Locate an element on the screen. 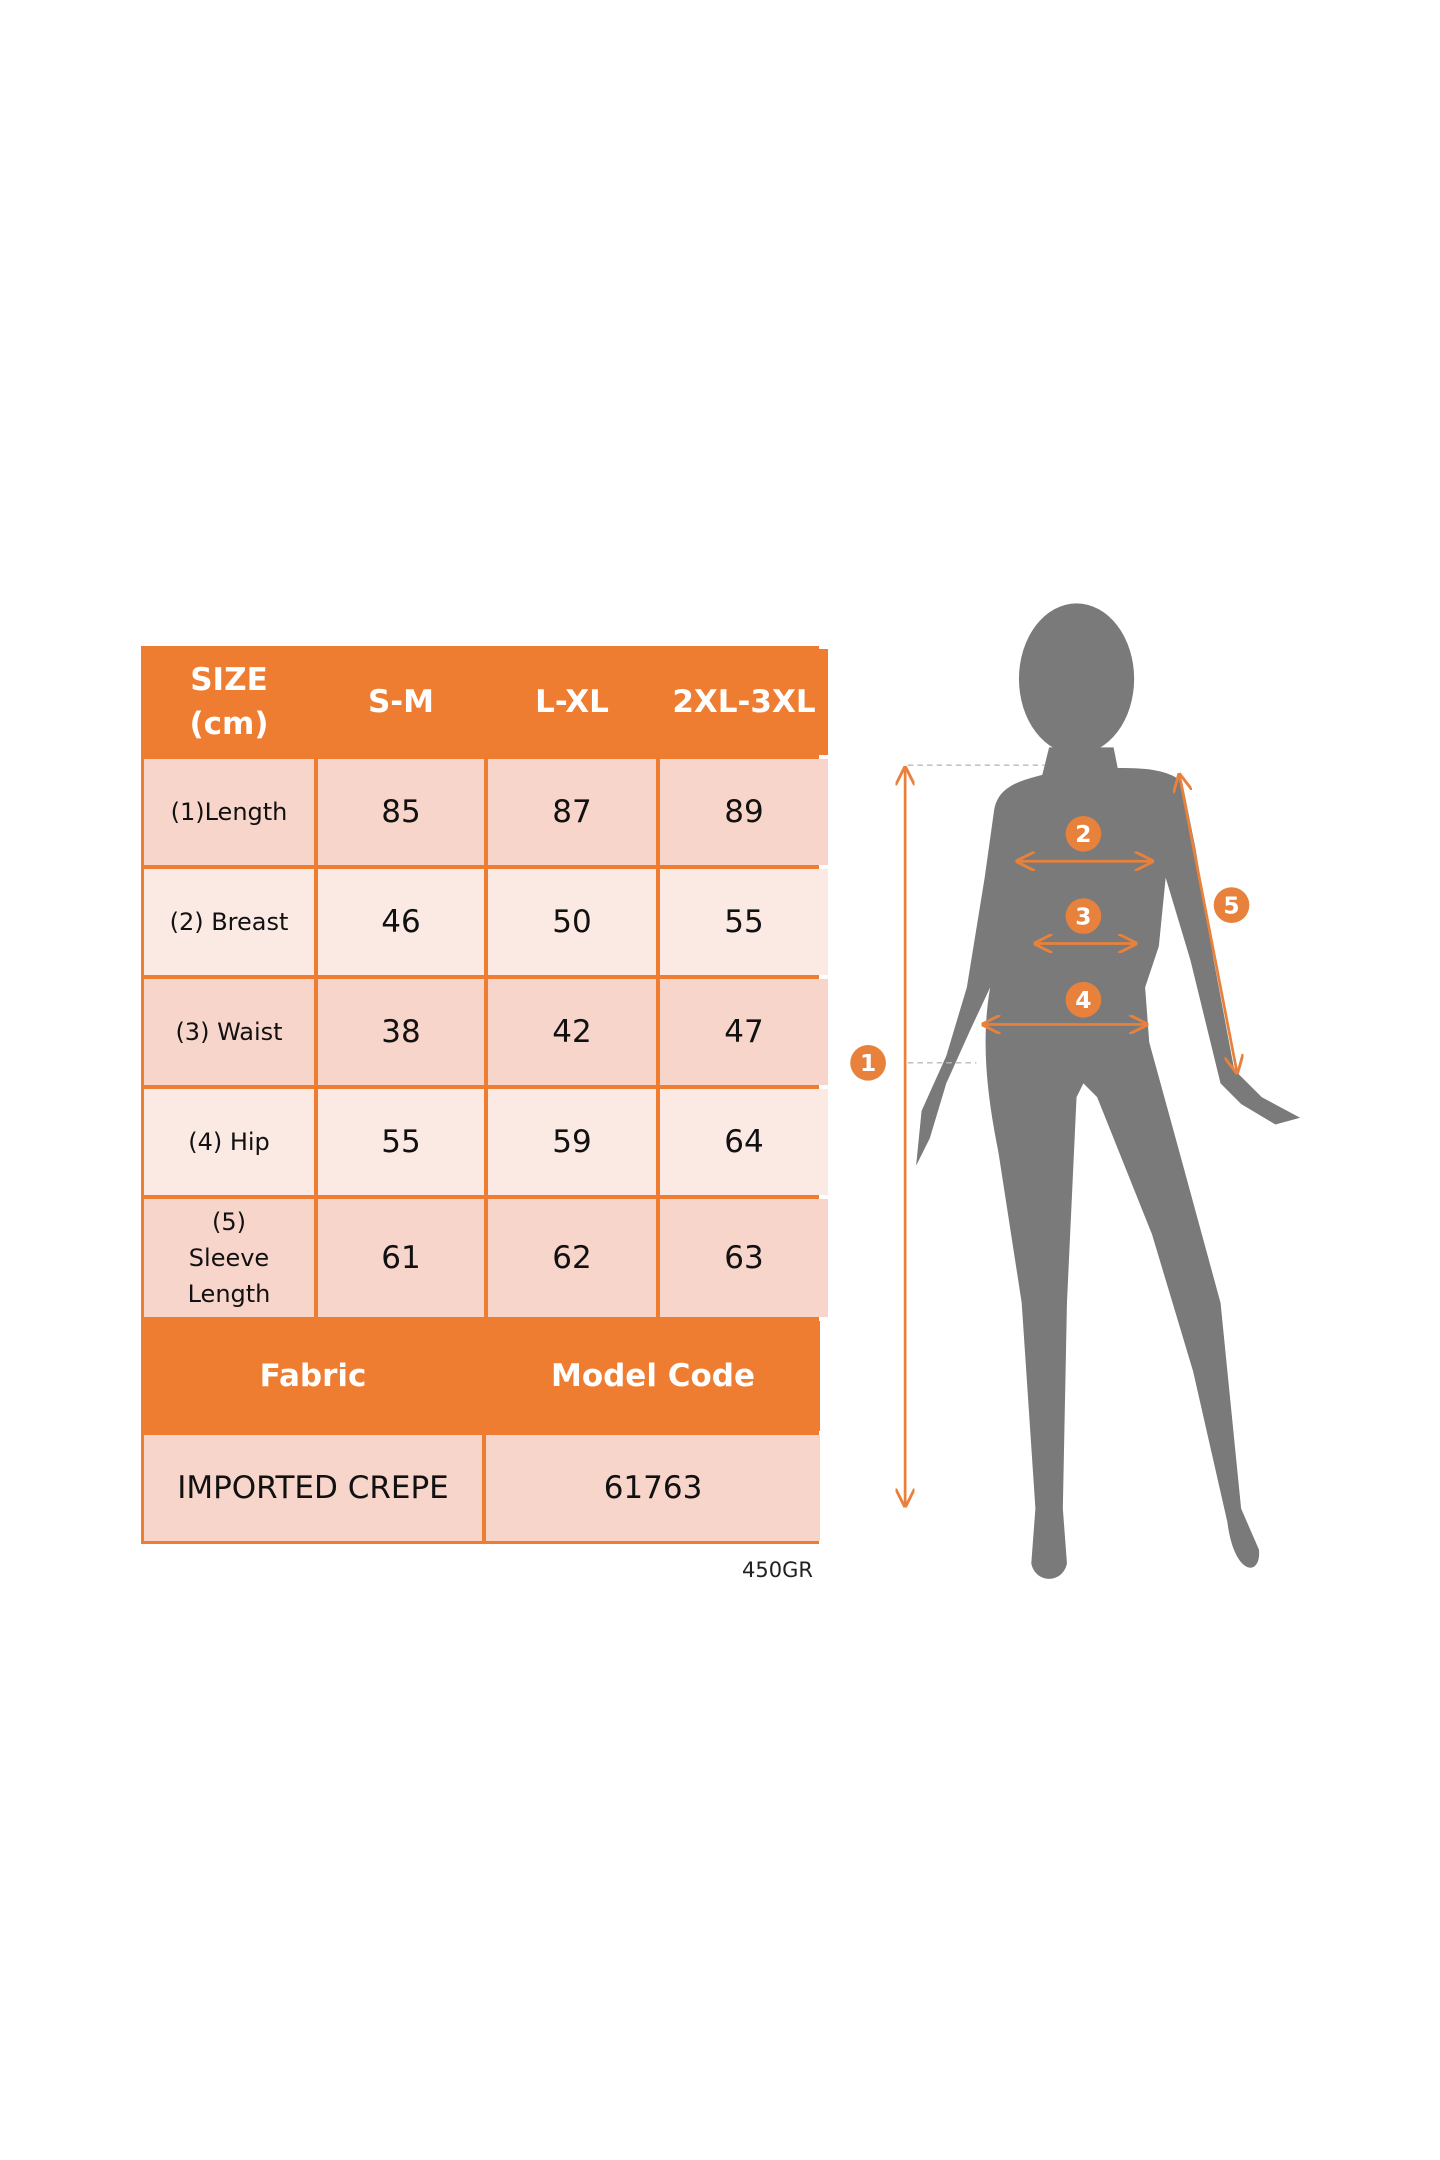 This screenshot has width=1440, height=2160. cell-value: 42 is located at coordinates (572, 1032).